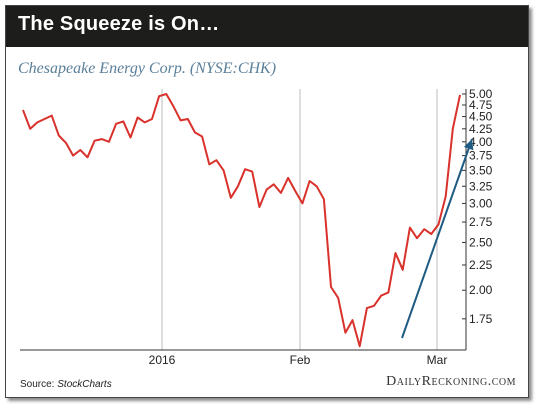 This screenshot has width=540, height=408. Describe the element at coordinates (481, 117) in the screenshot. I see `y-tick-label: 4.50` at that location.